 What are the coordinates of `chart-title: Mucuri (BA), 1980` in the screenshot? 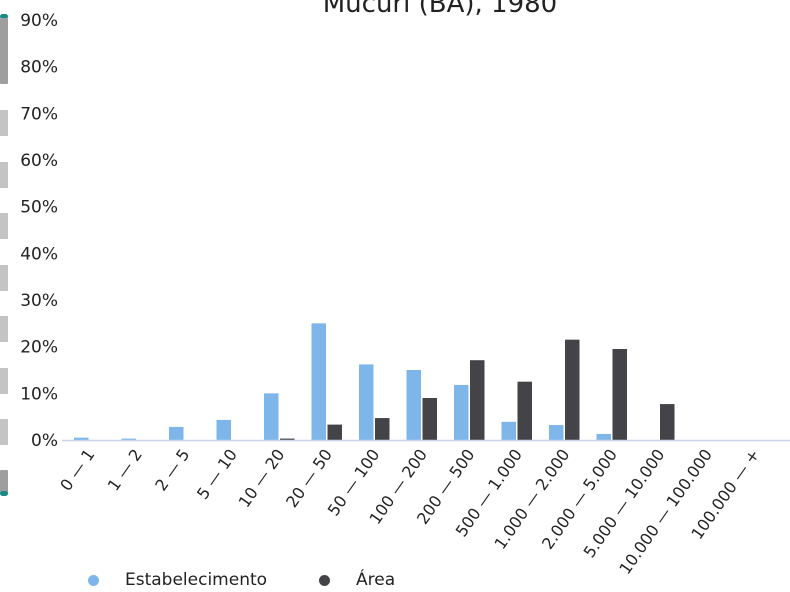 It's located at (440, 9).